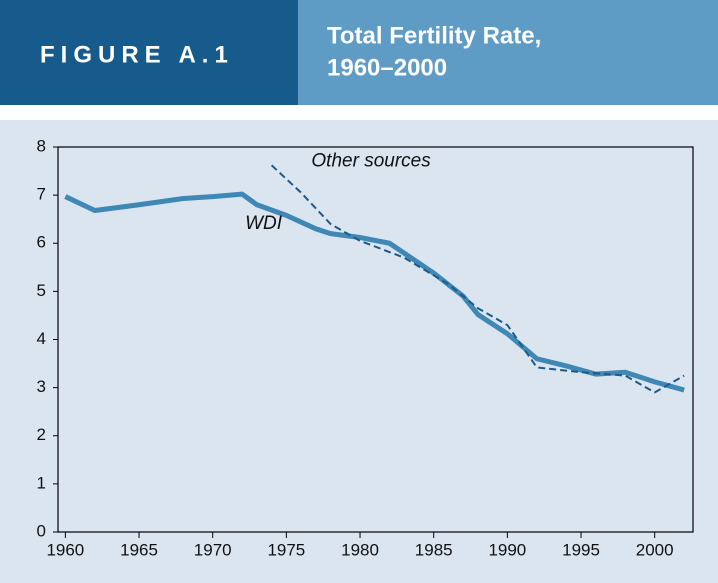 The image size is (718, 583). I want to click on y-tick-label: 4, so click(41, 338).